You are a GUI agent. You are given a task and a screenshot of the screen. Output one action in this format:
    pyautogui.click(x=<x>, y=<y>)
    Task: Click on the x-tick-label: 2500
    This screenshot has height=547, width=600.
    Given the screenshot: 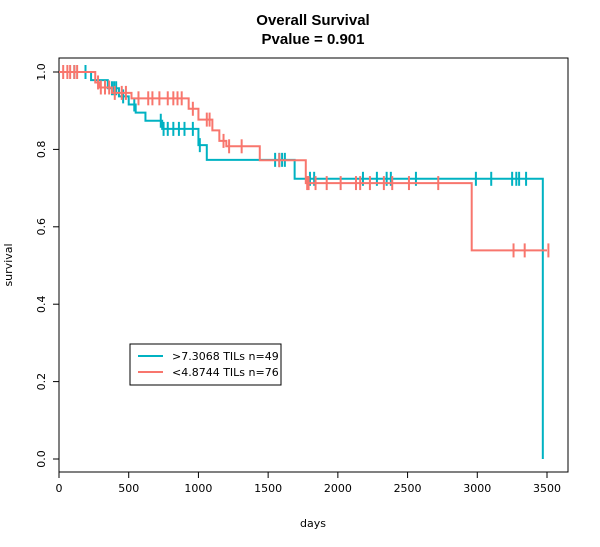 What is the action you would take?
    pyautogui.click(x=408, y=488)
    